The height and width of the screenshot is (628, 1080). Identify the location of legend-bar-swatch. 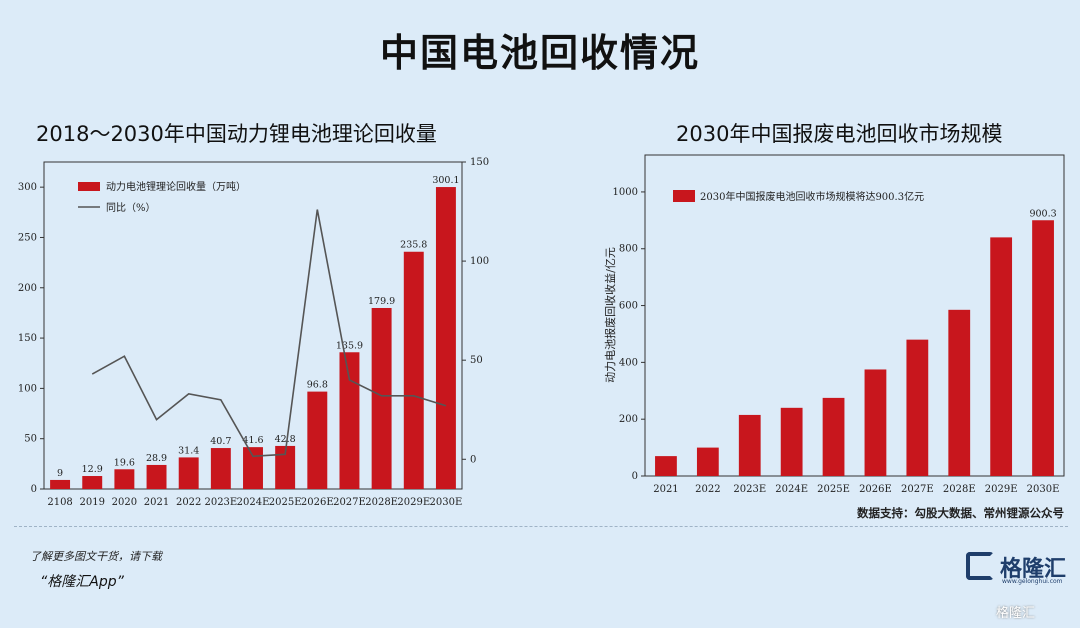
(89, 186).